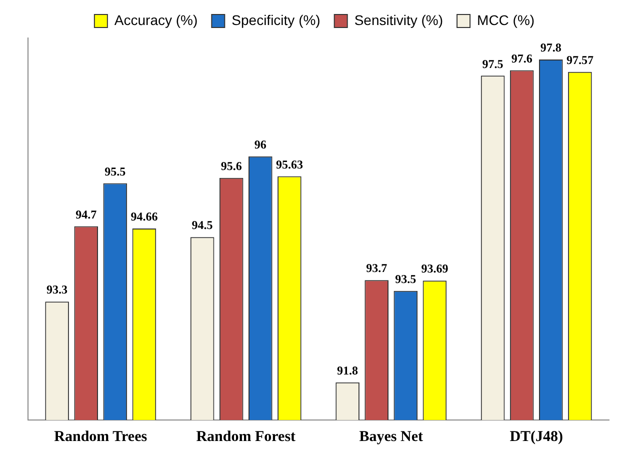 This screenshot has width=629, height=459. I want to click on data-label: 97.8, so click(551, 47).